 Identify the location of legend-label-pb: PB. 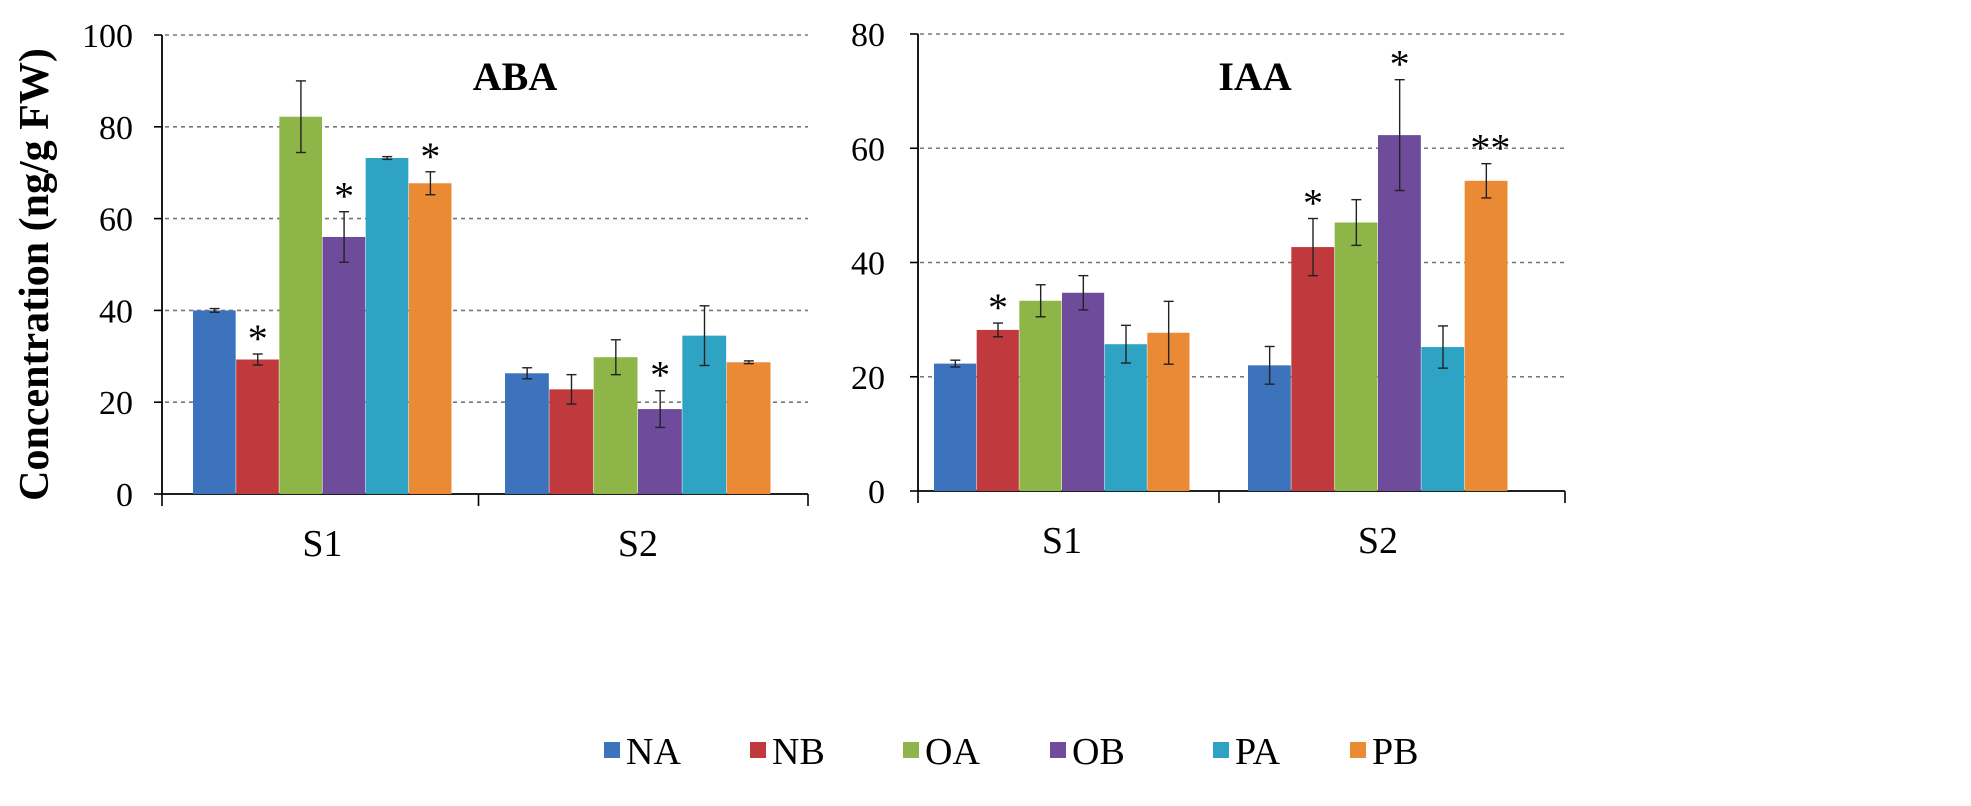
(1395, 752).